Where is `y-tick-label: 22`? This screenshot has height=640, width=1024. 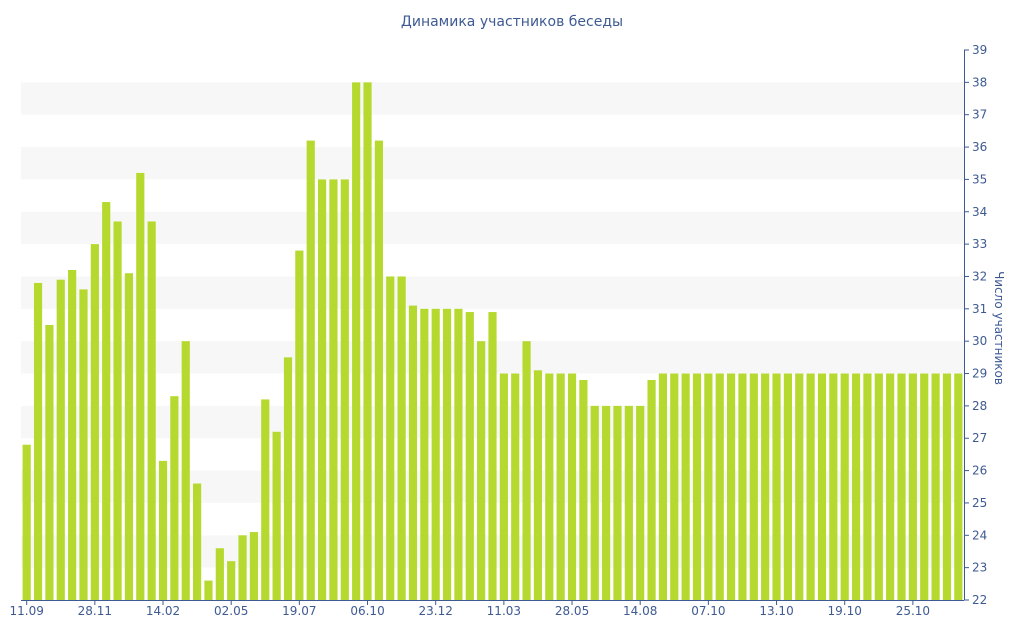
y-tick-label: 22 is located at coordinates (979, 600).